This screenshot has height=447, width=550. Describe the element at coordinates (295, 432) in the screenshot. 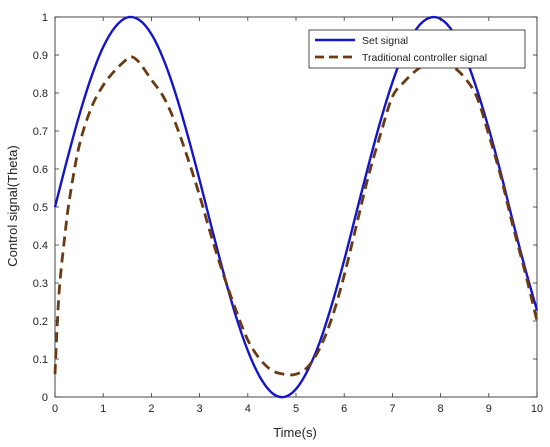

I see `x-axis-label: Time(s)` at that location.